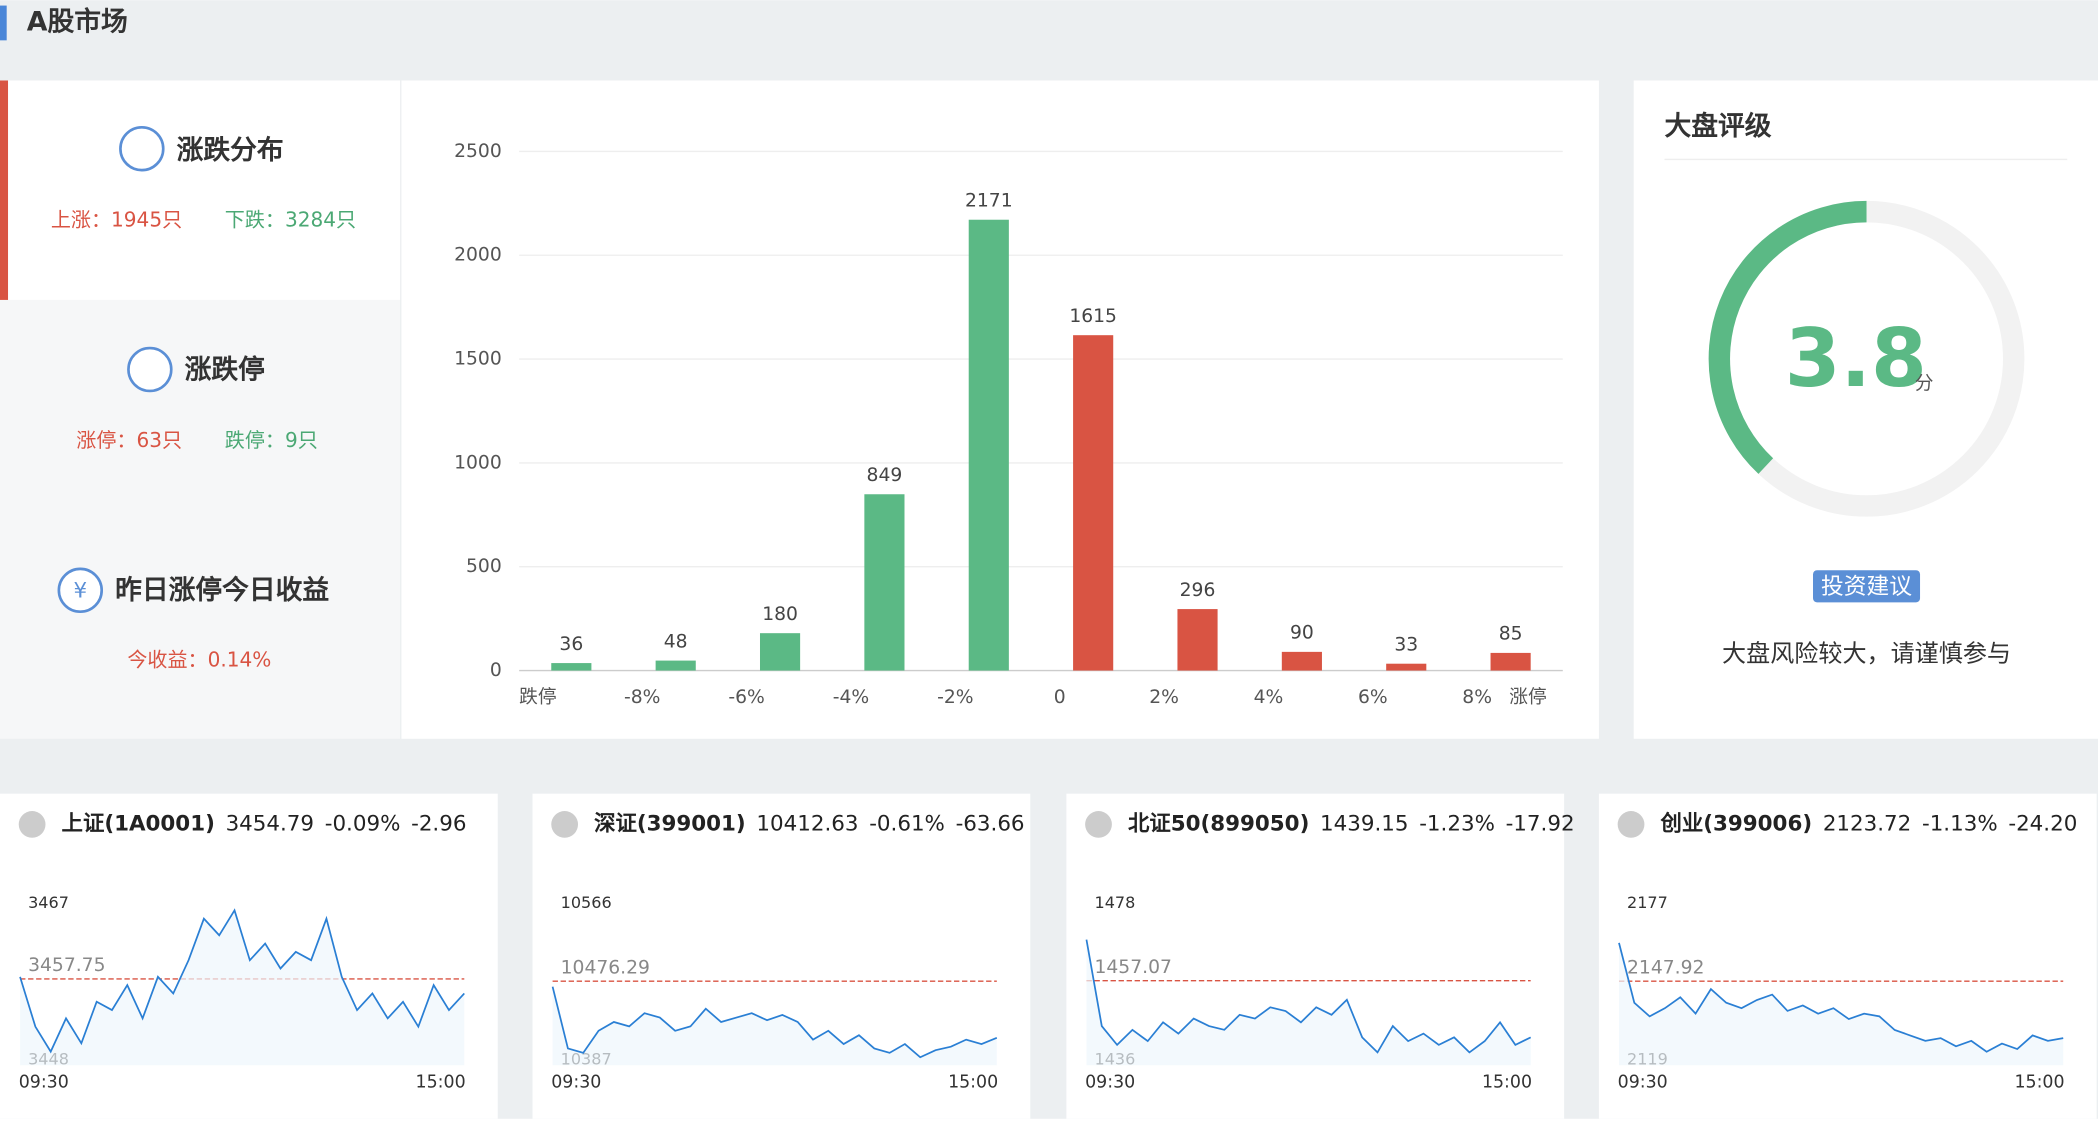  I want to click on x-tick-label: 6%, so click(1373, 697).